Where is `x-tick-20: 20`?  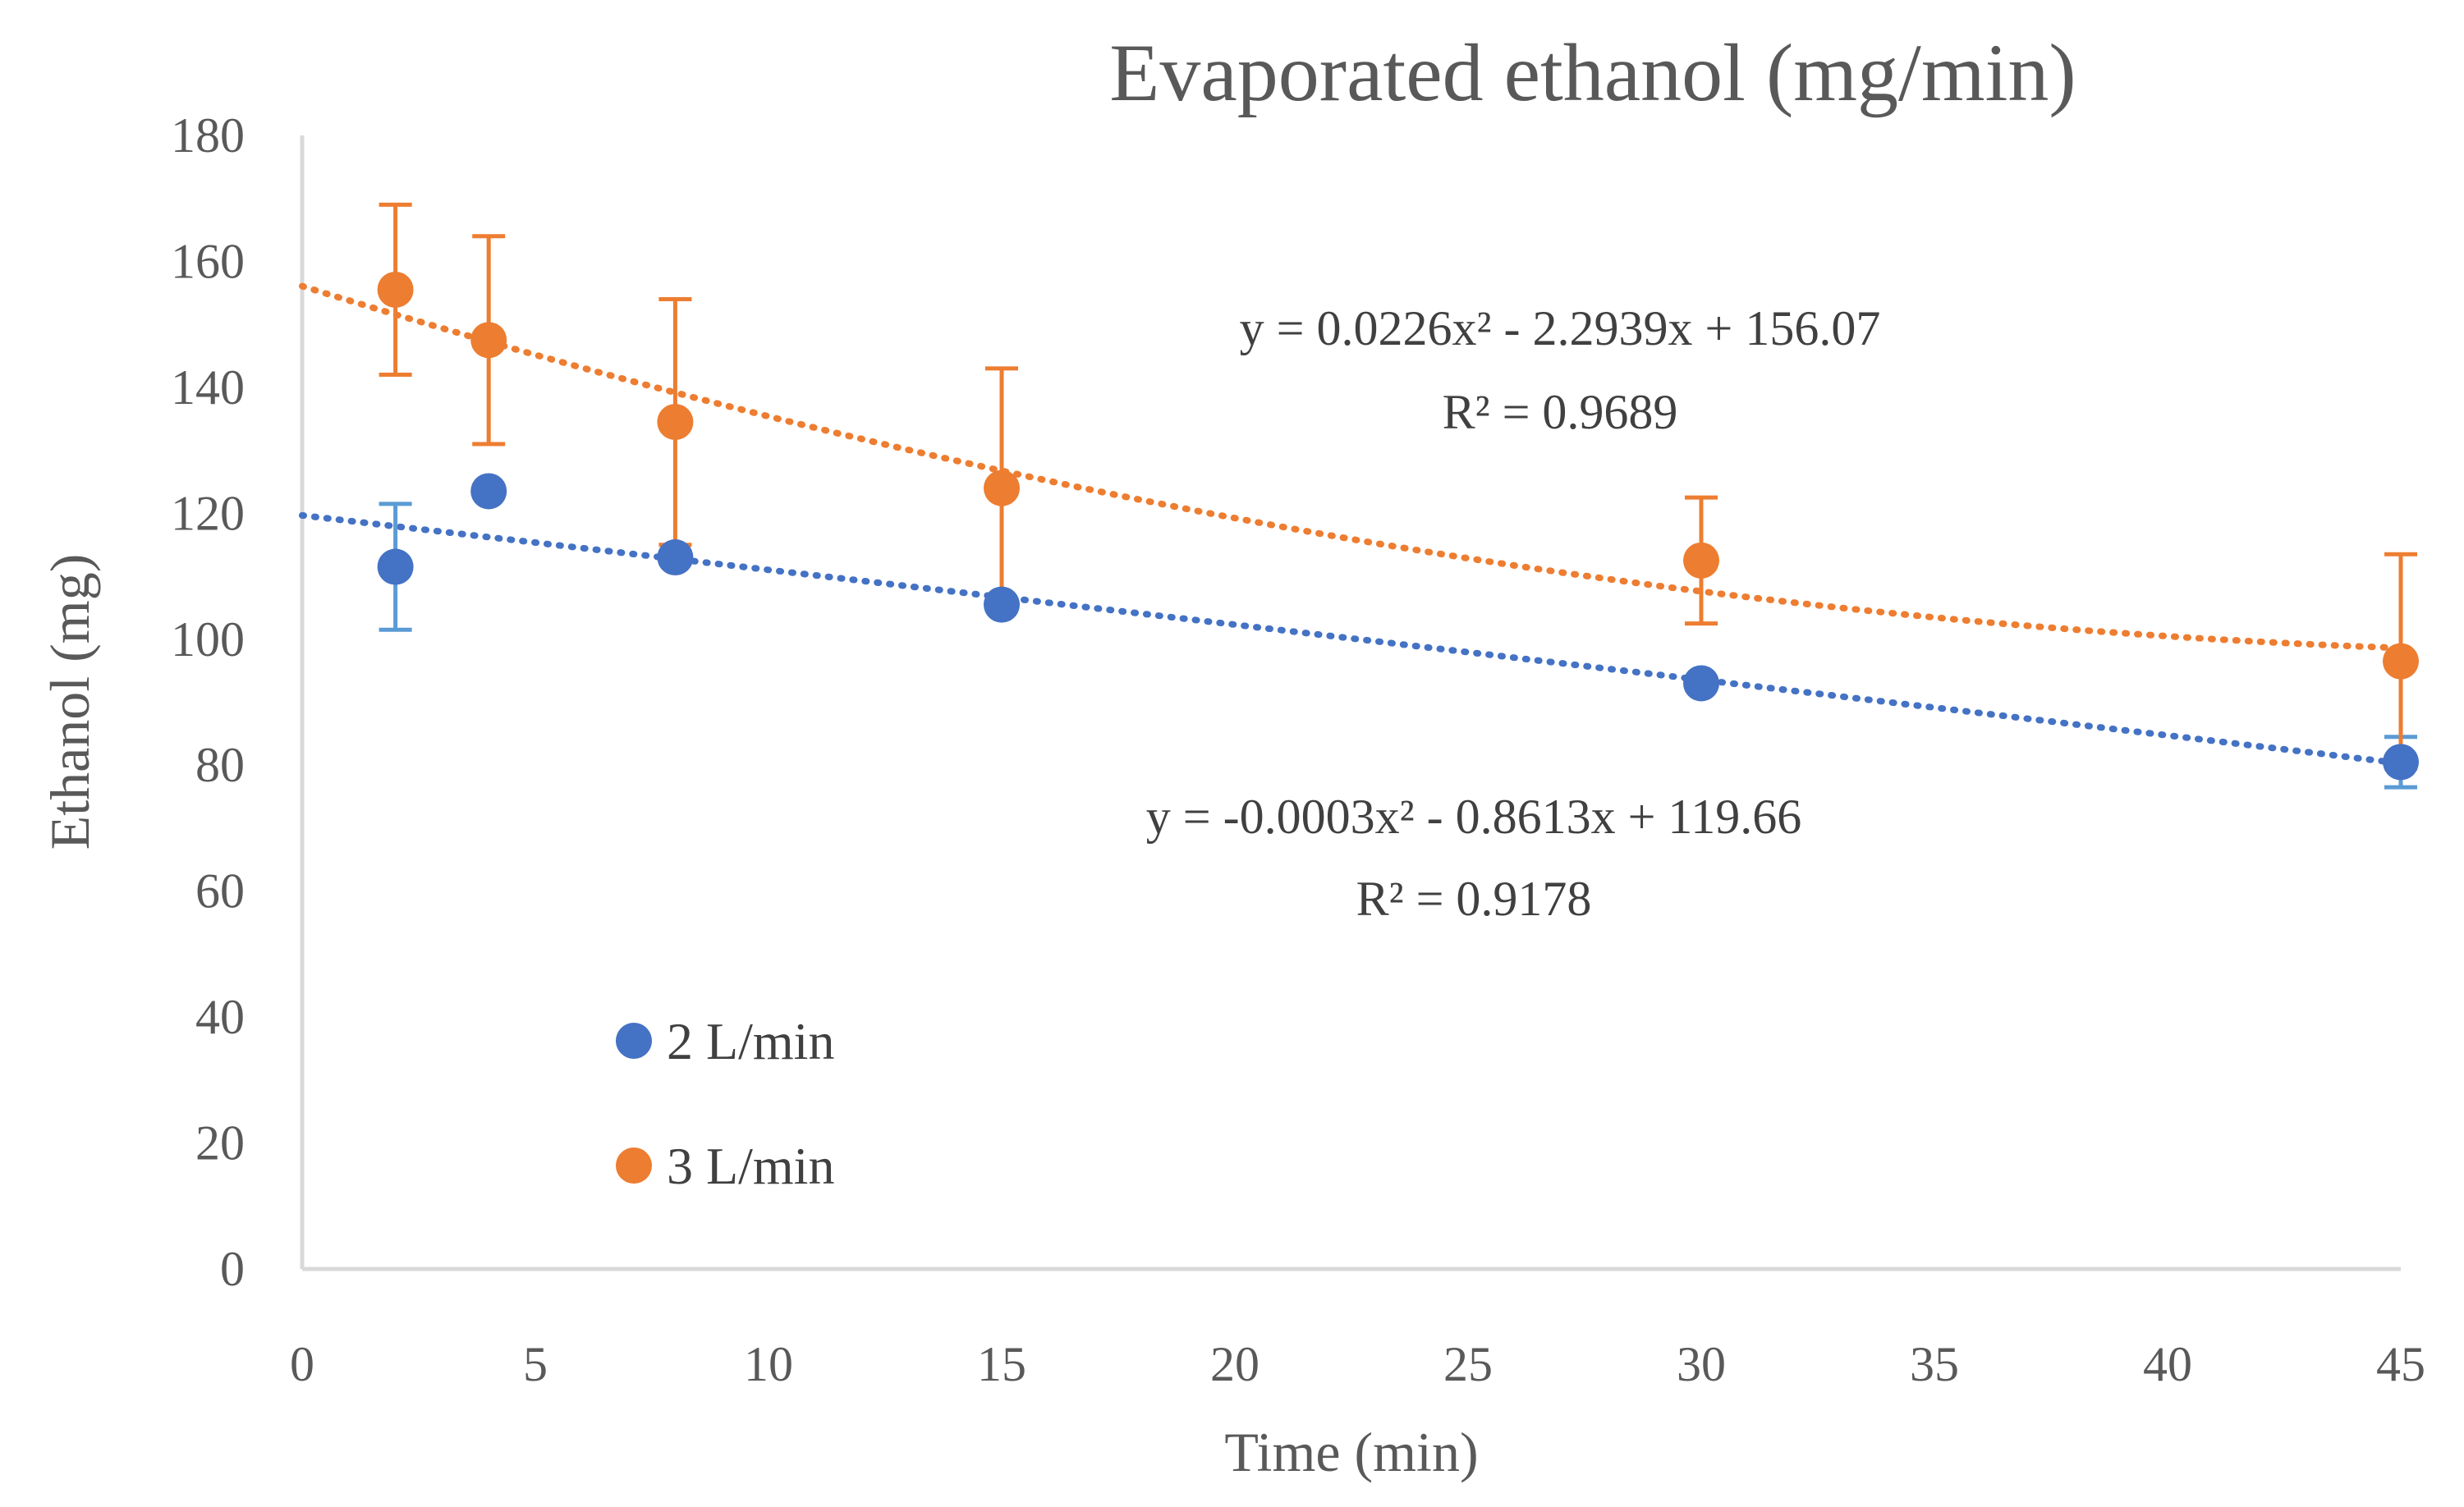
x-tick-20: 20 is located at coordinates (1235, 1364).